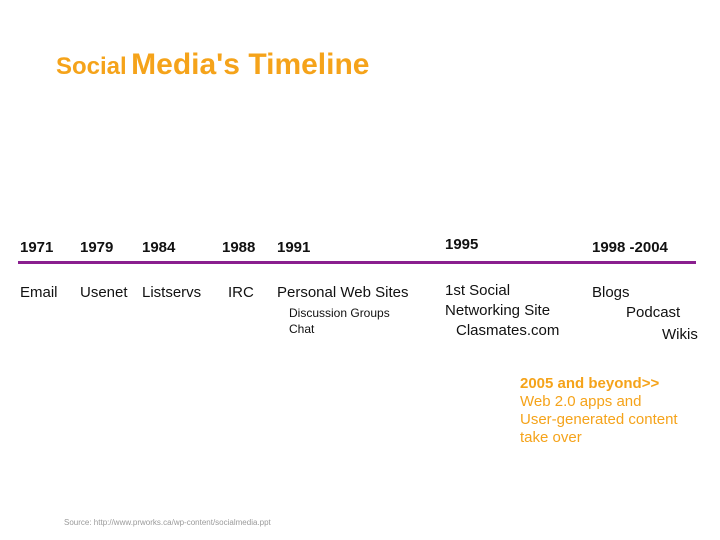  I want to click on future-heading: 2005 and beyond>>, so click(590, 383).